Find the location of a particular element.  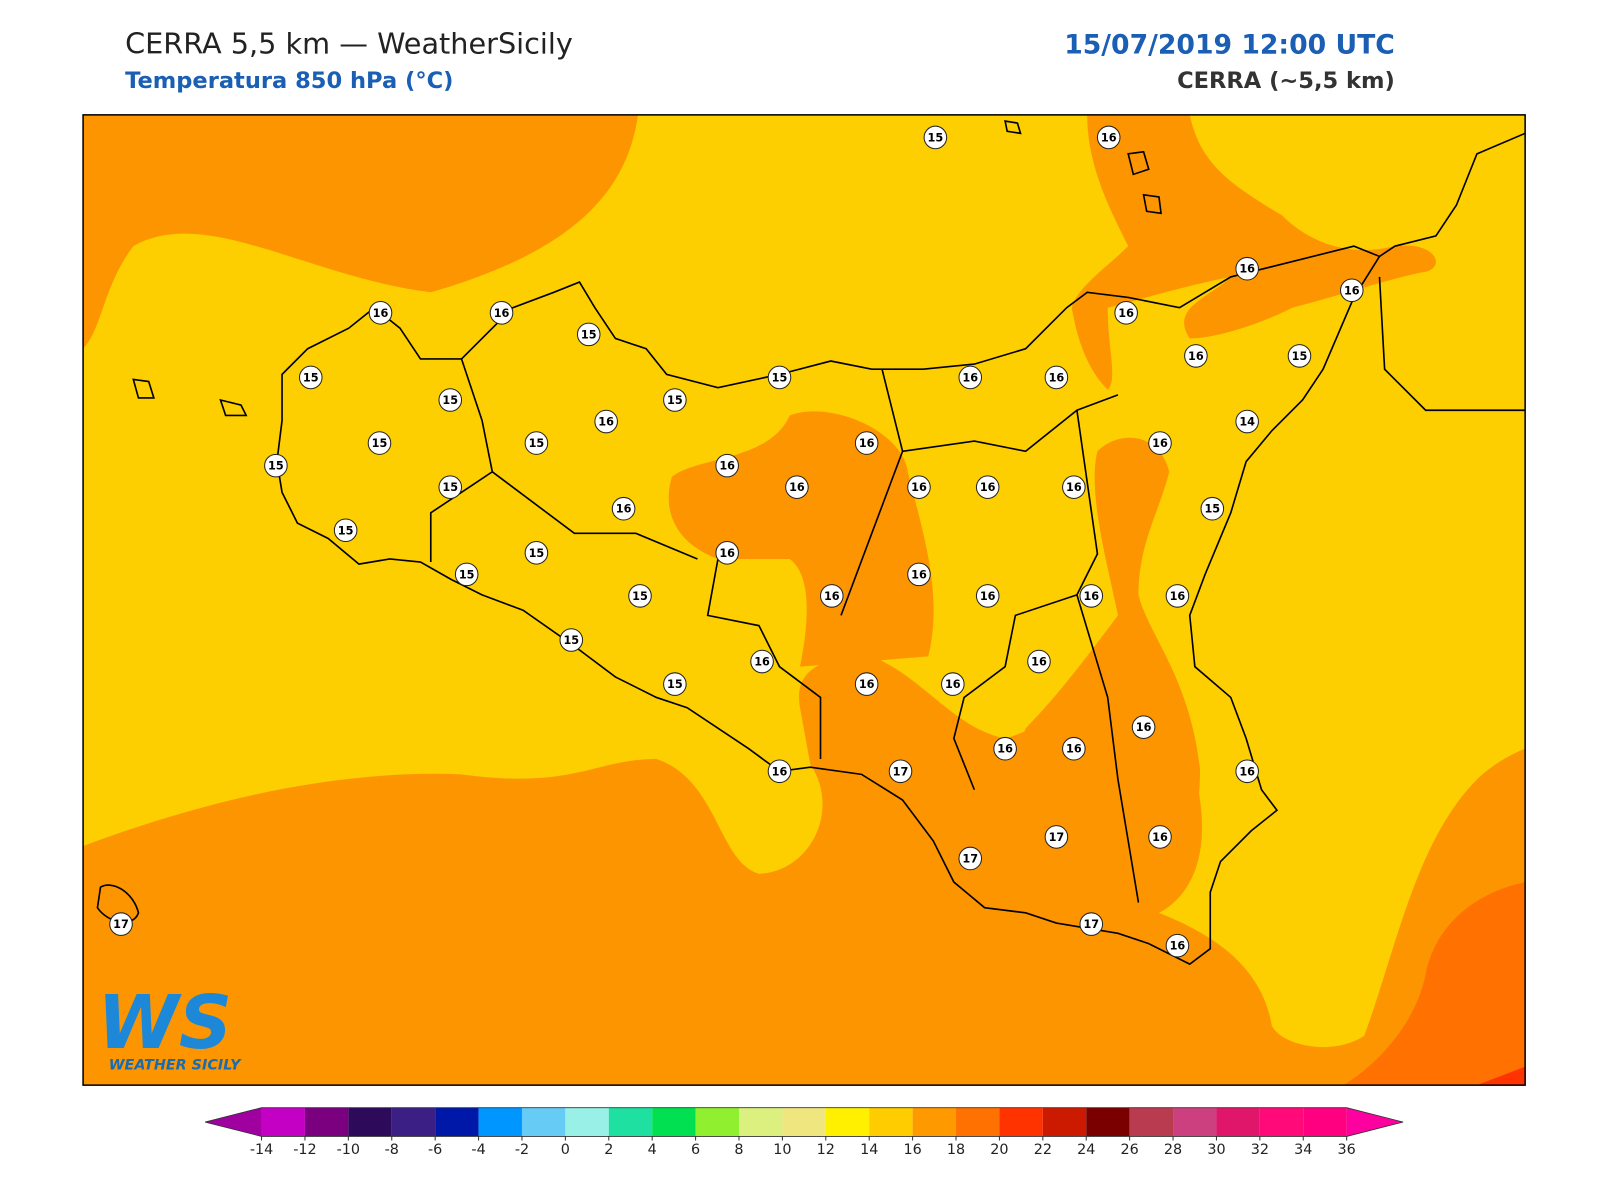

colorbar-tick-label: 30 is located at coordinates (1216, 1150).